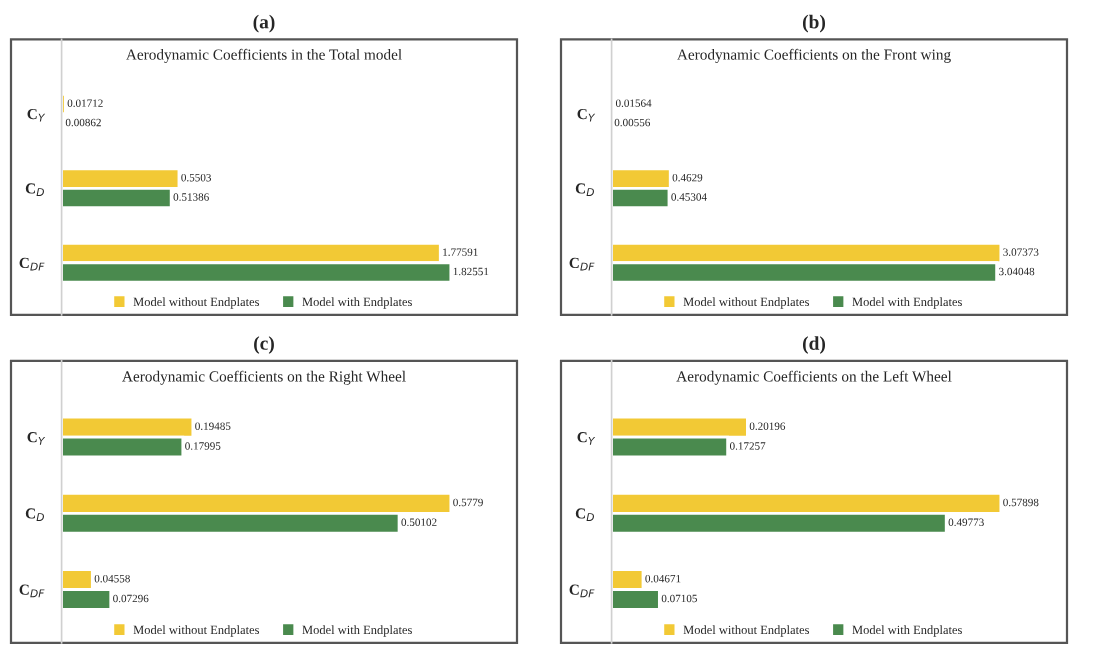 The height and width of the screenshot is (656, 1100). What do you see at coordinates (264, 23) in the screenshot?
I see `chart-title: (a)` at bounding box center [264, 23].